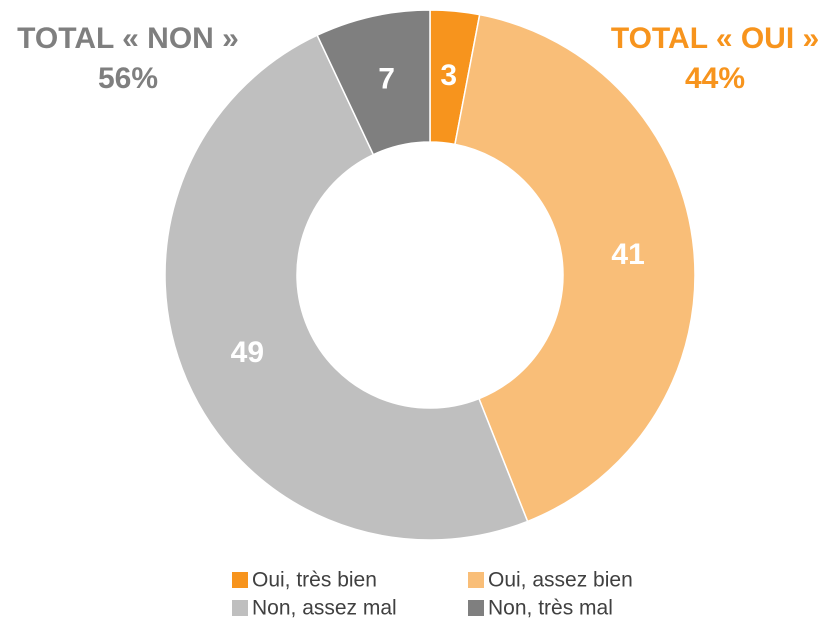 The image size is (825, 622). I want to click on data-label: 7, so click(386, 79).